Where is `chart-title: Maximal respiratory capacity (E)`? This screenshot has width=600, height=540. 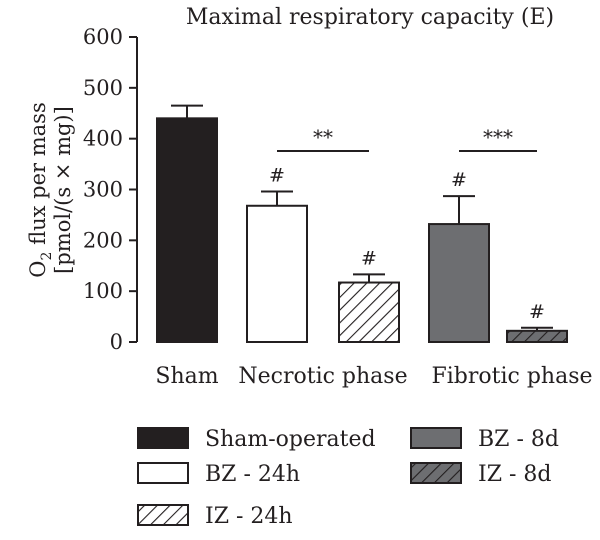
chart-title: Maximal respiratory capacity (E) is located at coordinates (370, 17).